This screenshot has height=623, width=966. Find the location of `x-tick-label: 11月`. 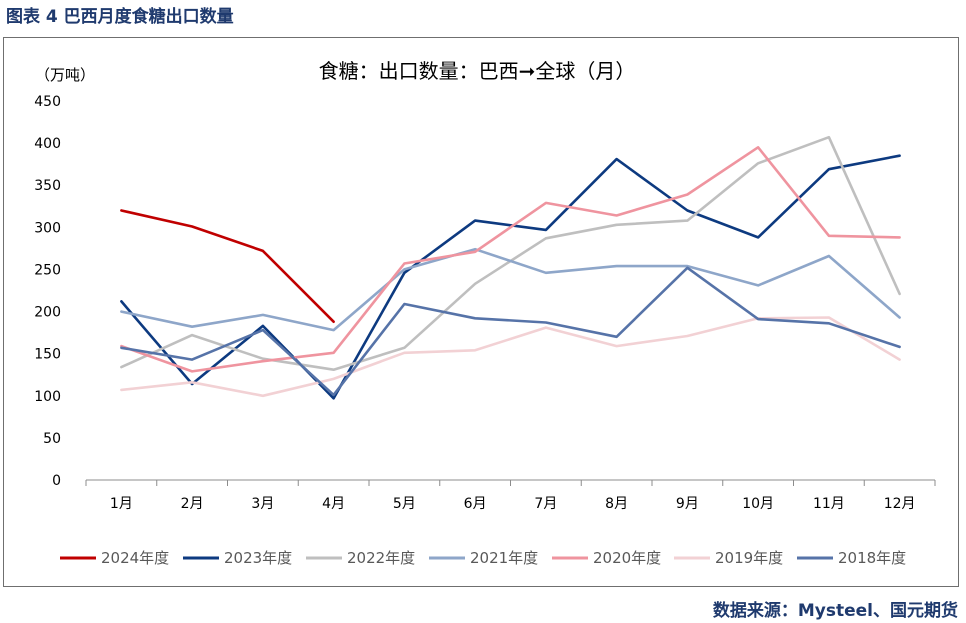

x-tick-label: 11月 is located at coordinates (829, 504).